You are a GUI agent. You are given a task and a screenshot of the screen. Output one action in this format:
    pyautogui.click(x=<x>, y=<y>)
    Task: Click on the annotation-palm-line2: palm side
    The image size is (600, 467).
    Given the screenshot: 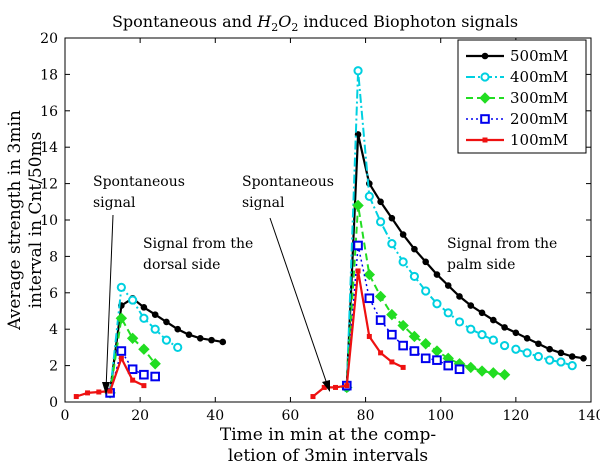 What is the action you would take?
    pyautogui.click(x=481, y=265)
    